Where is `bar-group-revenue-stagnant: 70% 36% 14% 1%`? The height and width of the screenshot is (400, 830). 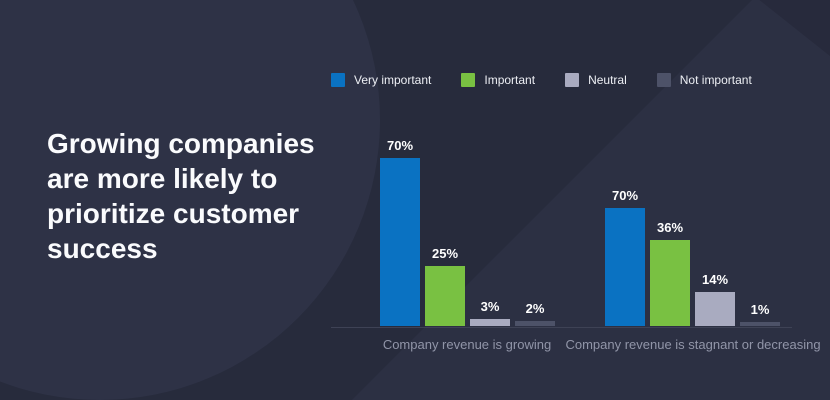
bar-group-revenue-stagnant: 70% 36% 14% 1% is located at coordinates (692, 257).